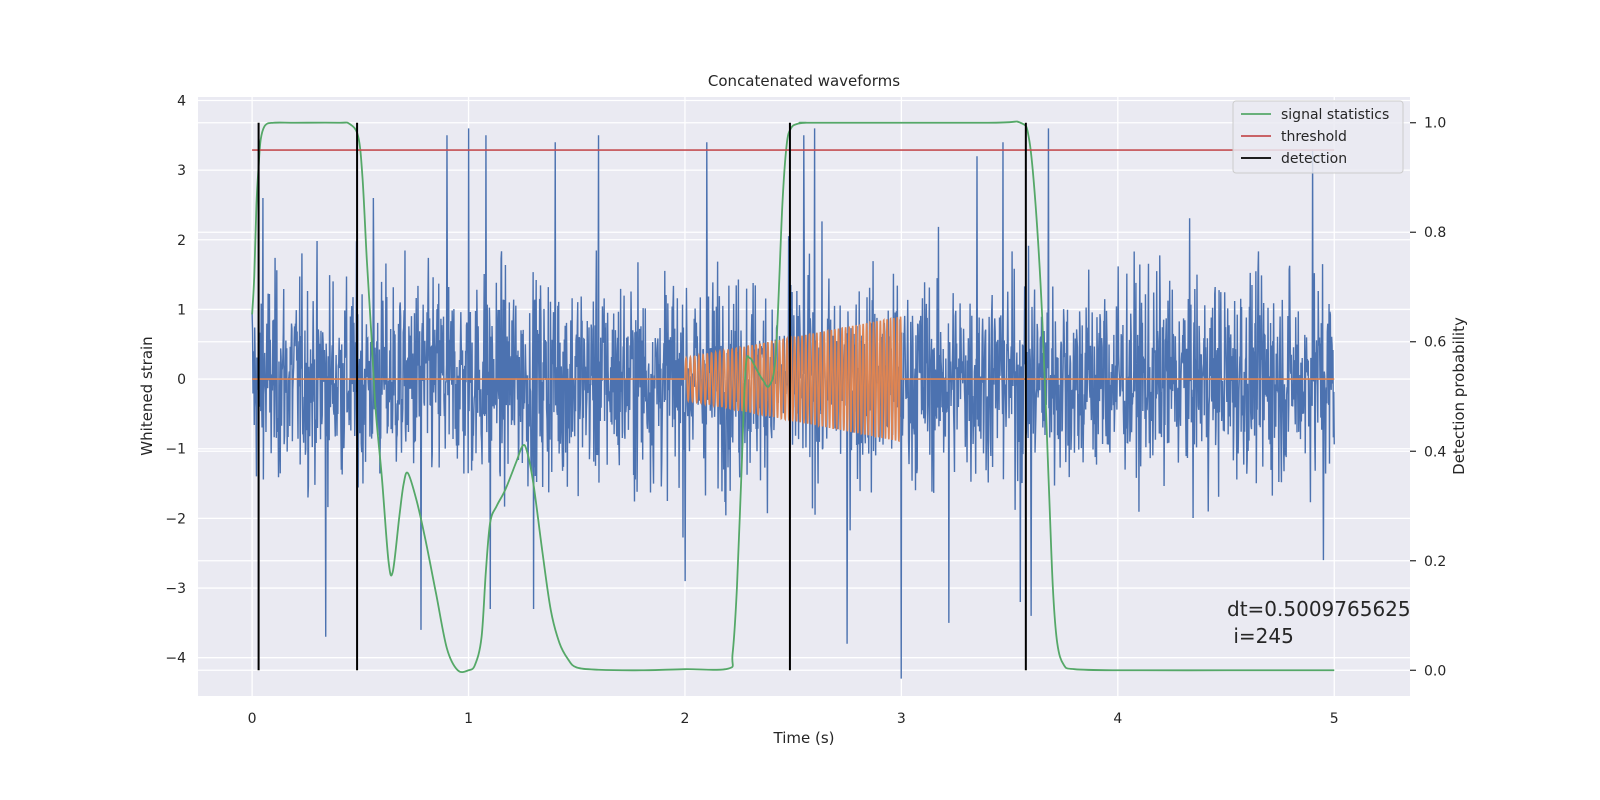 This screenshot has height=800, width=1600. I want to click on y-axis-ticks: 4 3 2 1 0 −1 −2 −3 −4, so click(175, 379).